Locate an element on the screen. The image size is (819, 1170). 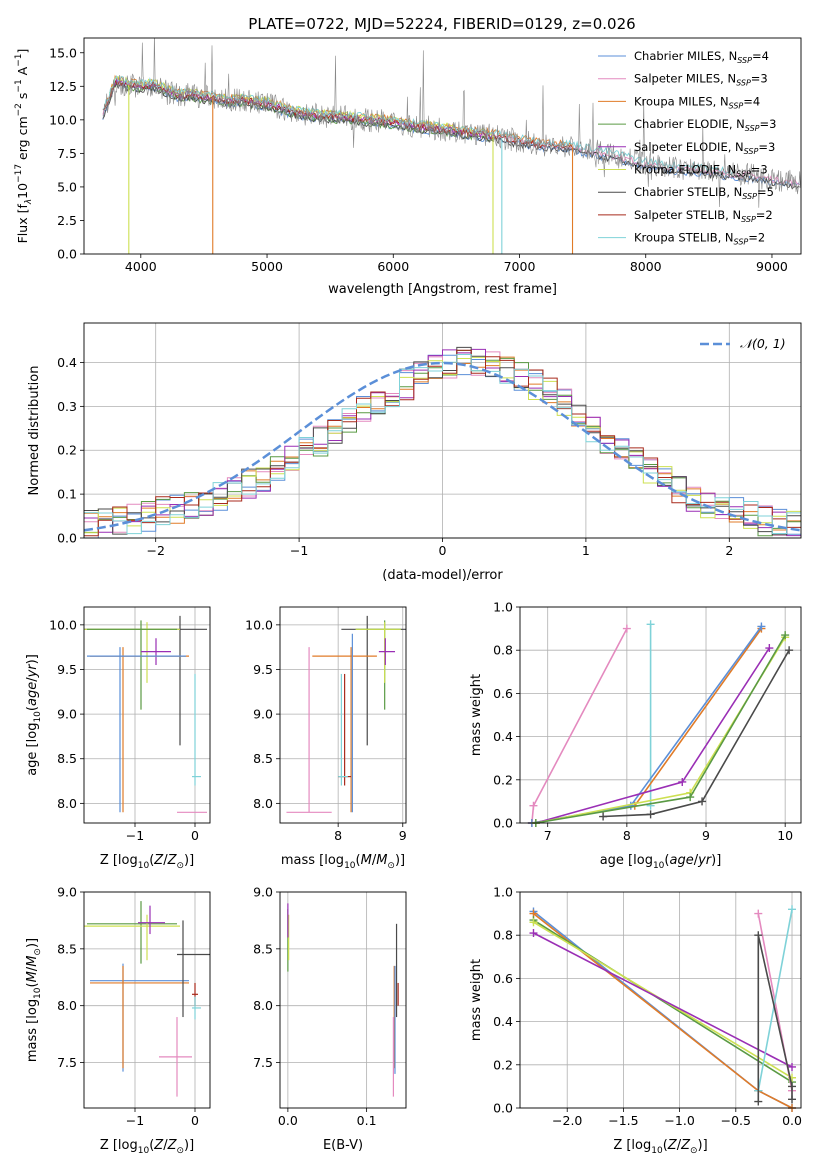
x-tick-label: 5000 is located at coordinates (267, 266).